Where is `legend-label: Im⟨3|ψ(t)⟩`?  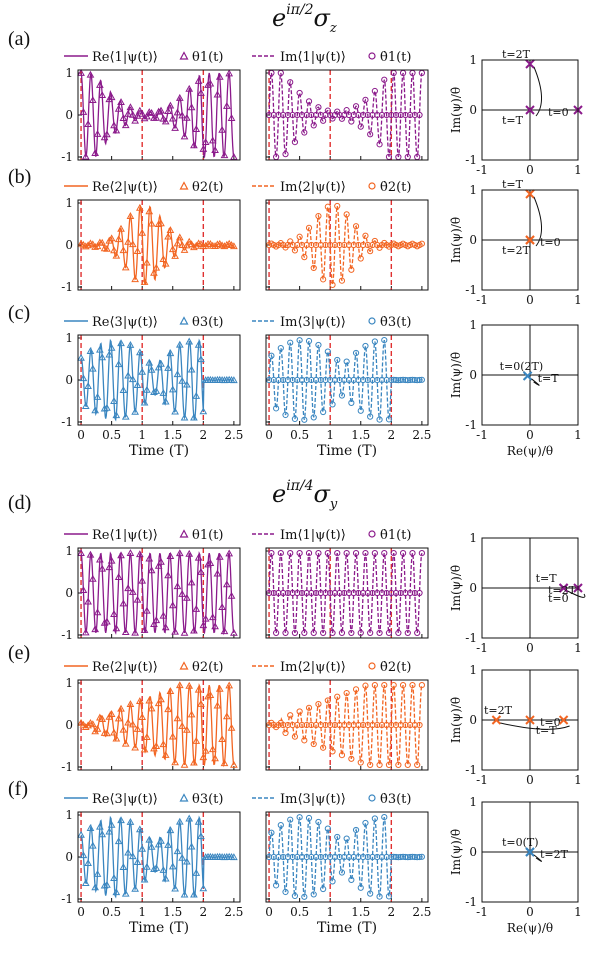 legend-label: Im⟨3|ψ(t)⟩ is located at coordinates (313, 322).